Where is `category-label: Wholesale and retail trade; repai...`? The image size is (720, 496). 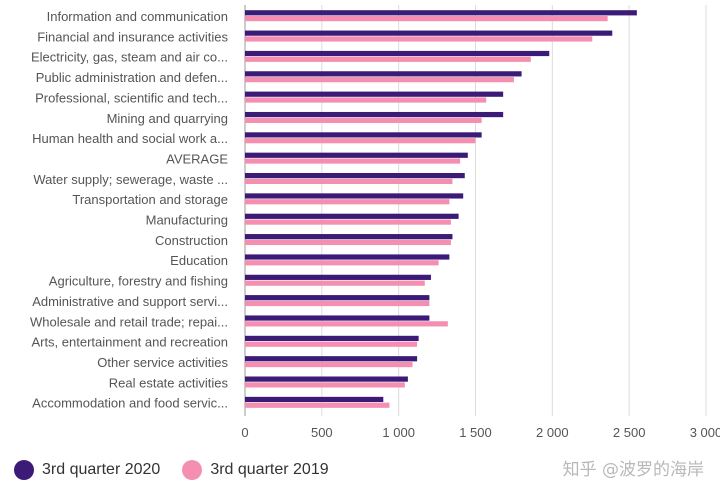
category-label: Wholesale and retail trade; repai... is located at coordinates (129, 321).